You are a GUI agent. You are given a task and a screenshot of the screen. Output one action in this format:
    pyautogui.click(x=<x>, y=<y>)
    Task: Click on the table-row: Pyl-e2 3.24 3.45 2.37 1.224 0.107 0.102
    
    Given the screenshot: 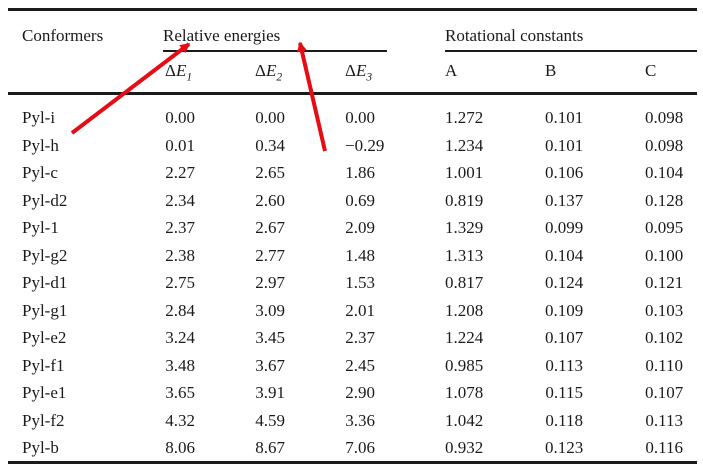 What is the action you would take?
    pyautogui.click(x=351, y=338)
    